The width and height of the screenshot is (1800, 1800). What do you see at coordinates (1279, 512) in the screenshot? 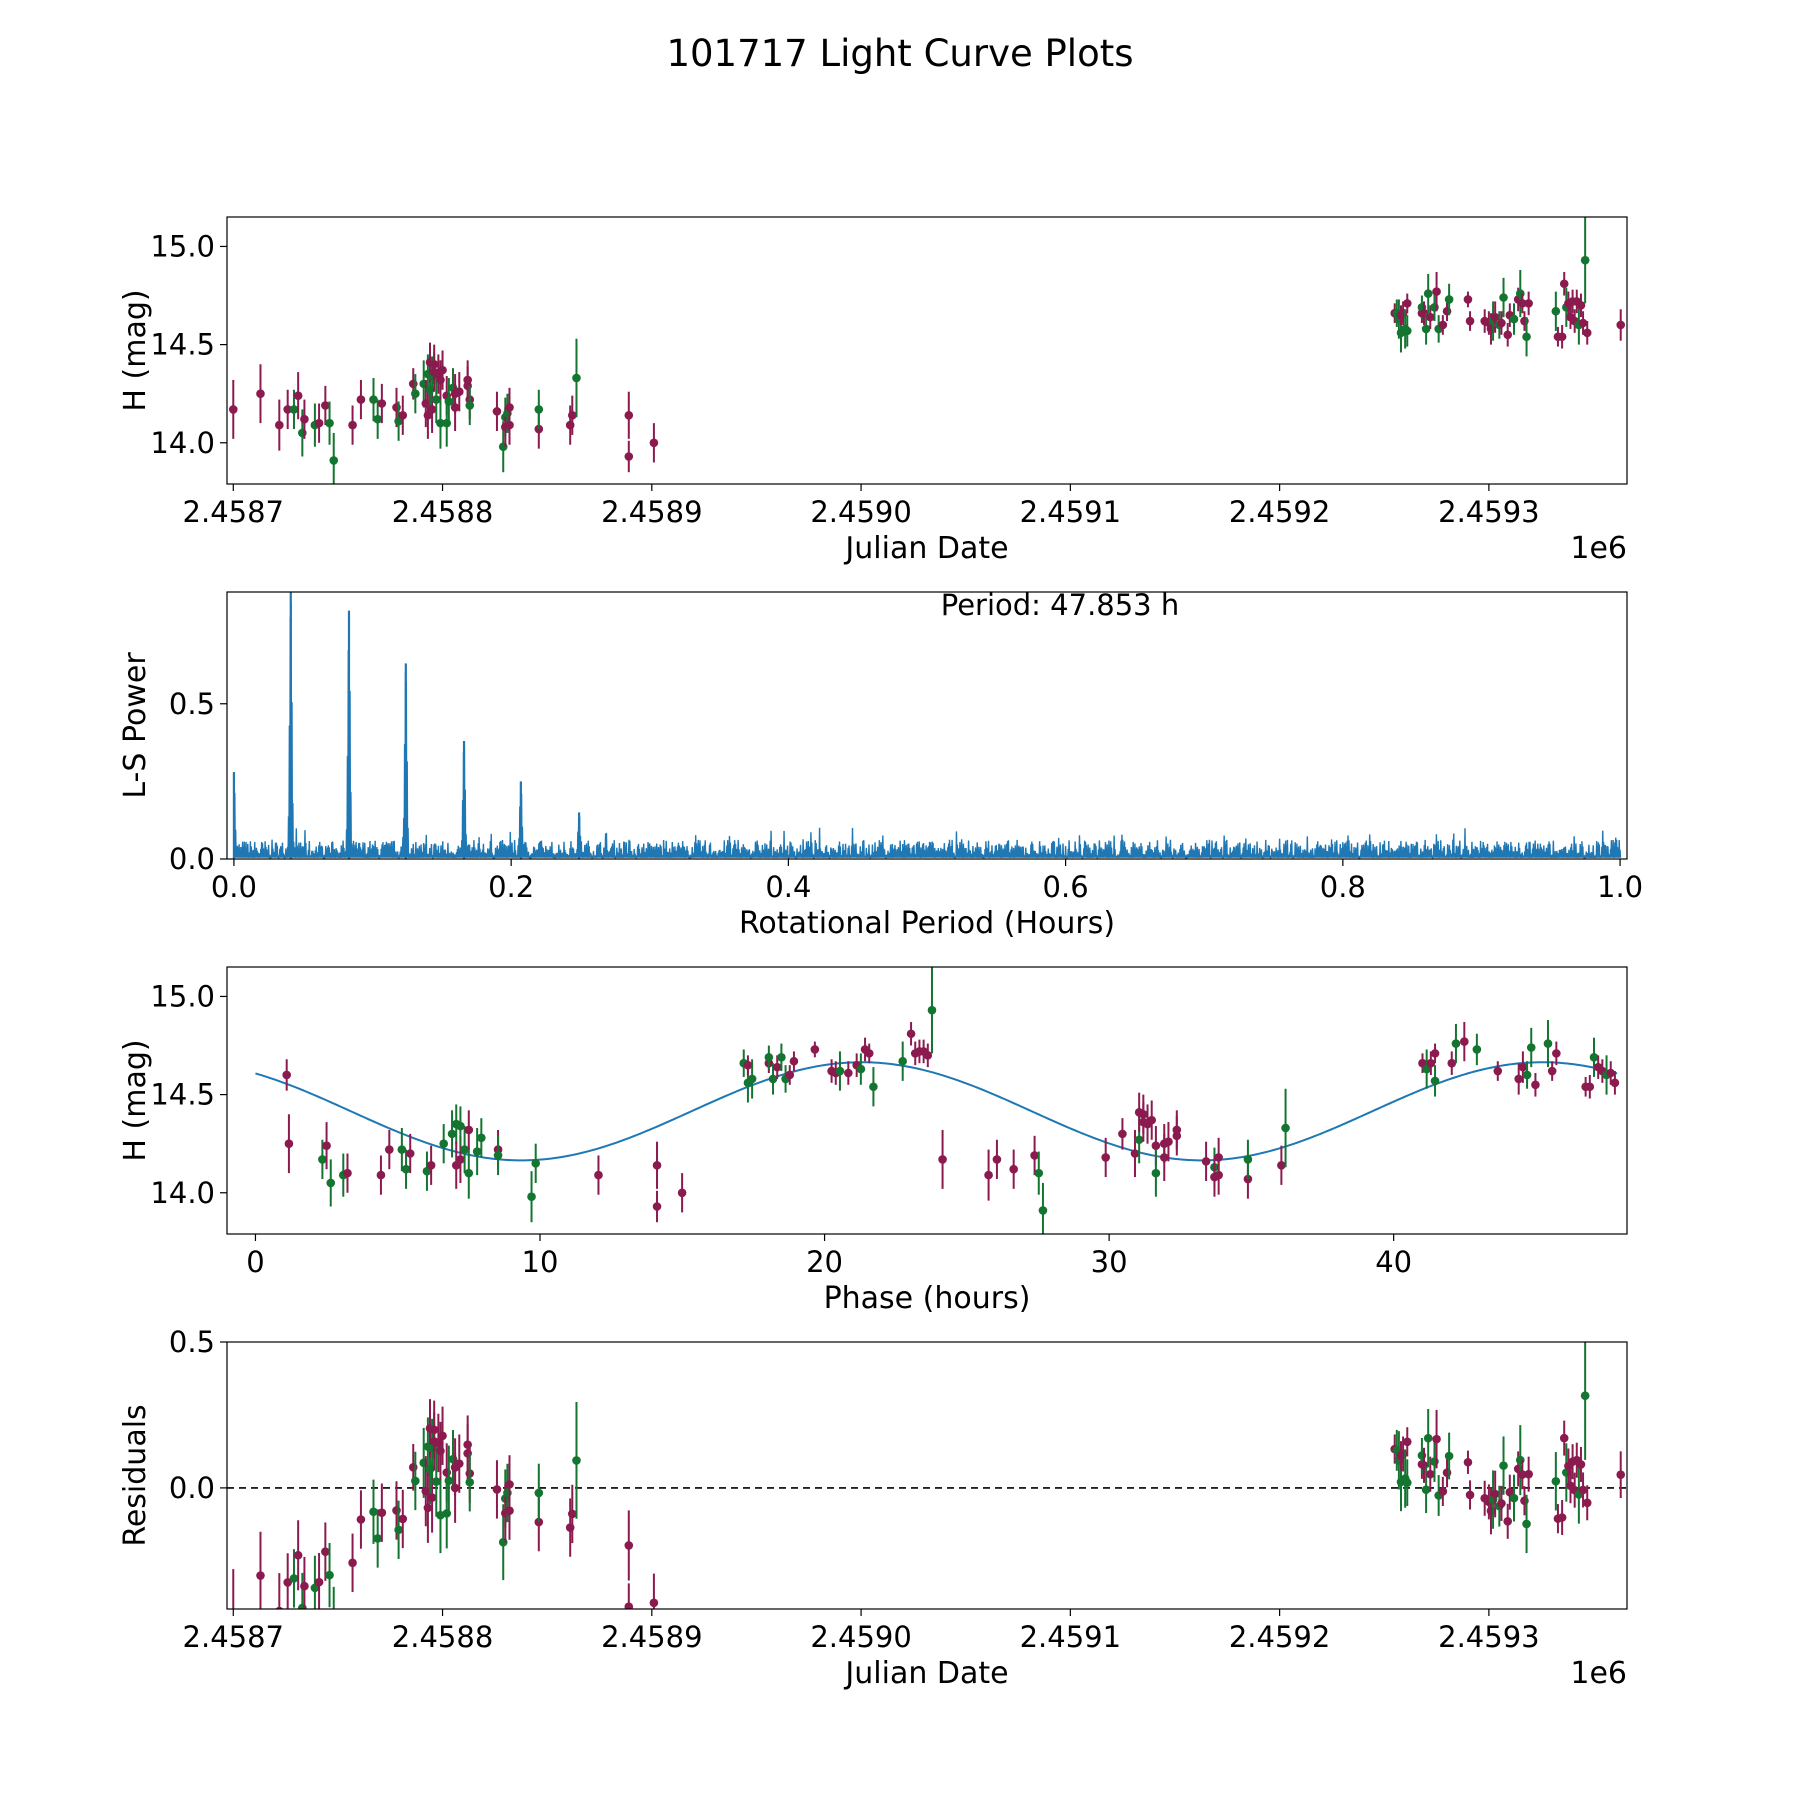
I see `x-tick-label: 2.4592` at bounding box center [1279, 512].